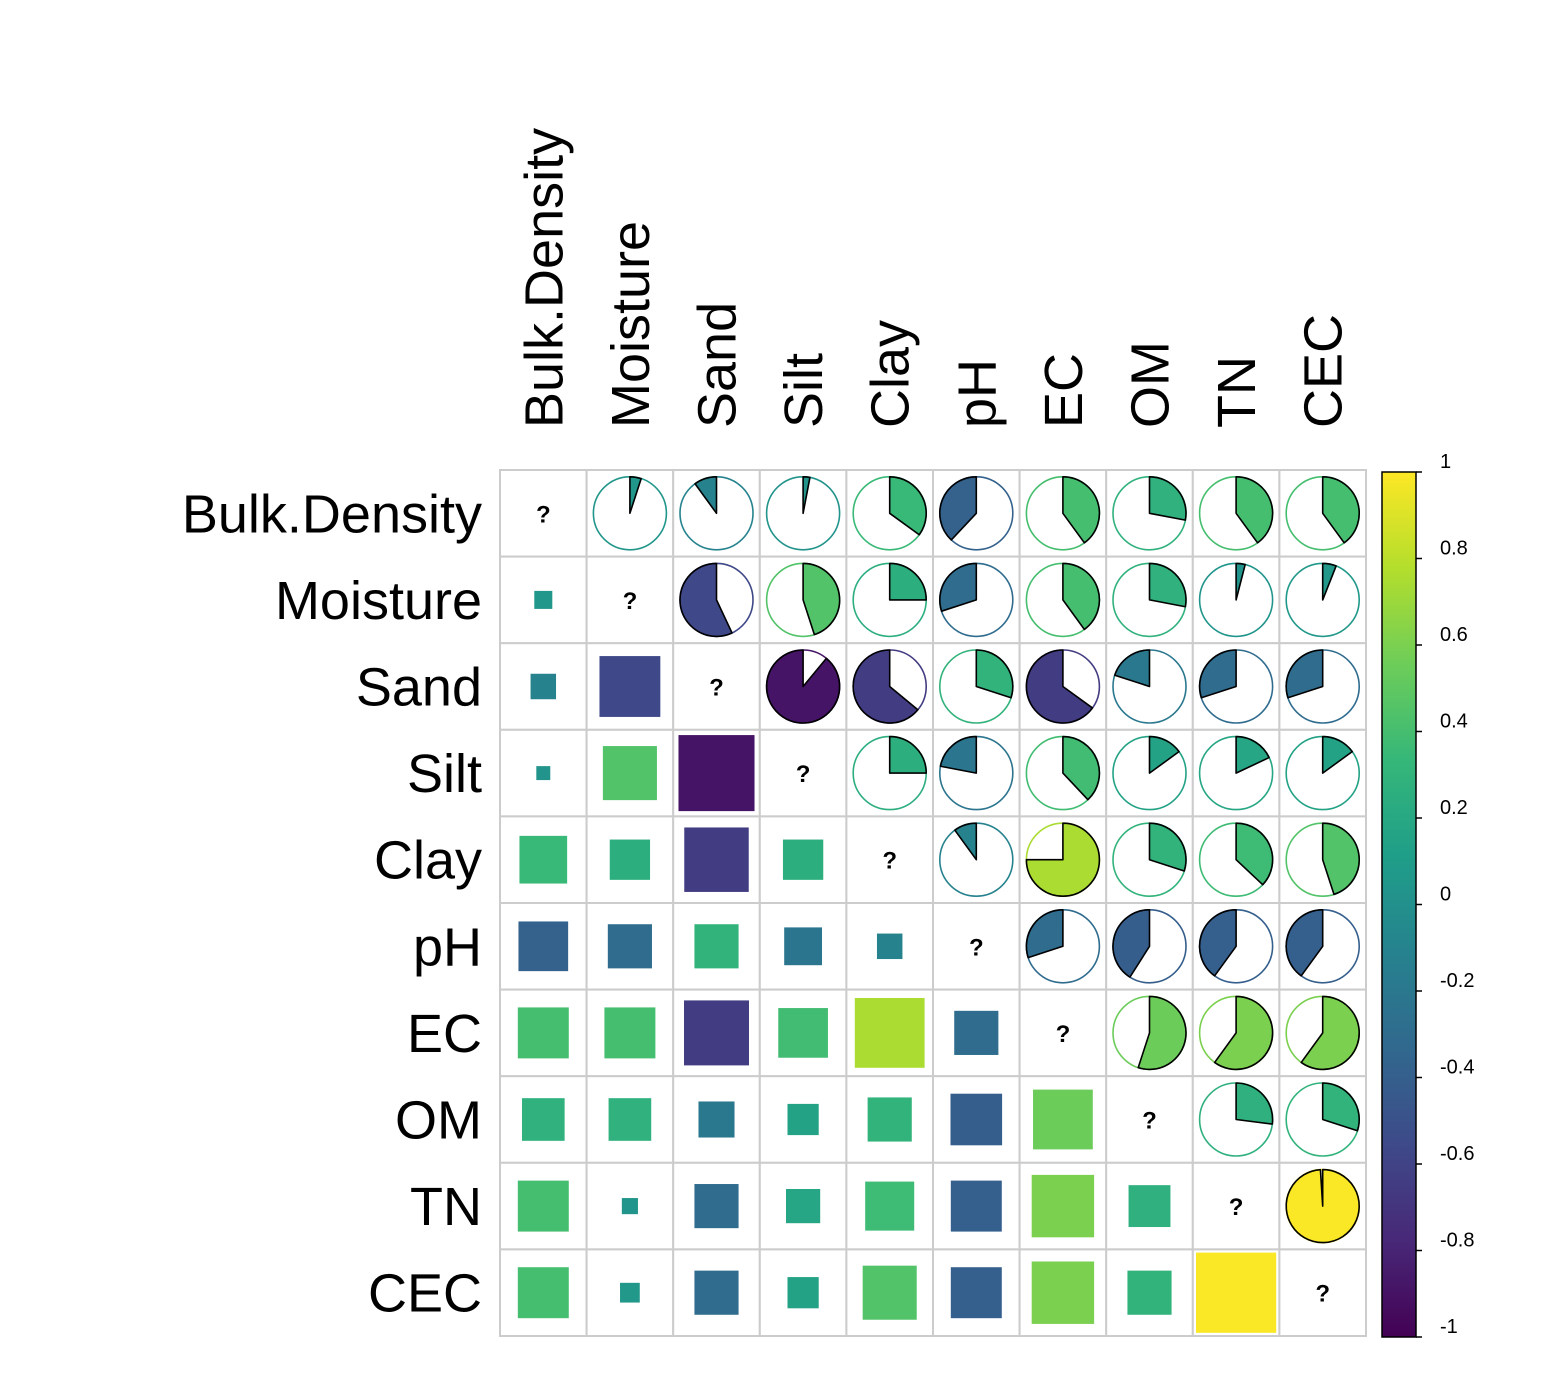 The width and height of the screenshot is (1542, 1394). I want to click on row-label: EC, so click(444, 1034).